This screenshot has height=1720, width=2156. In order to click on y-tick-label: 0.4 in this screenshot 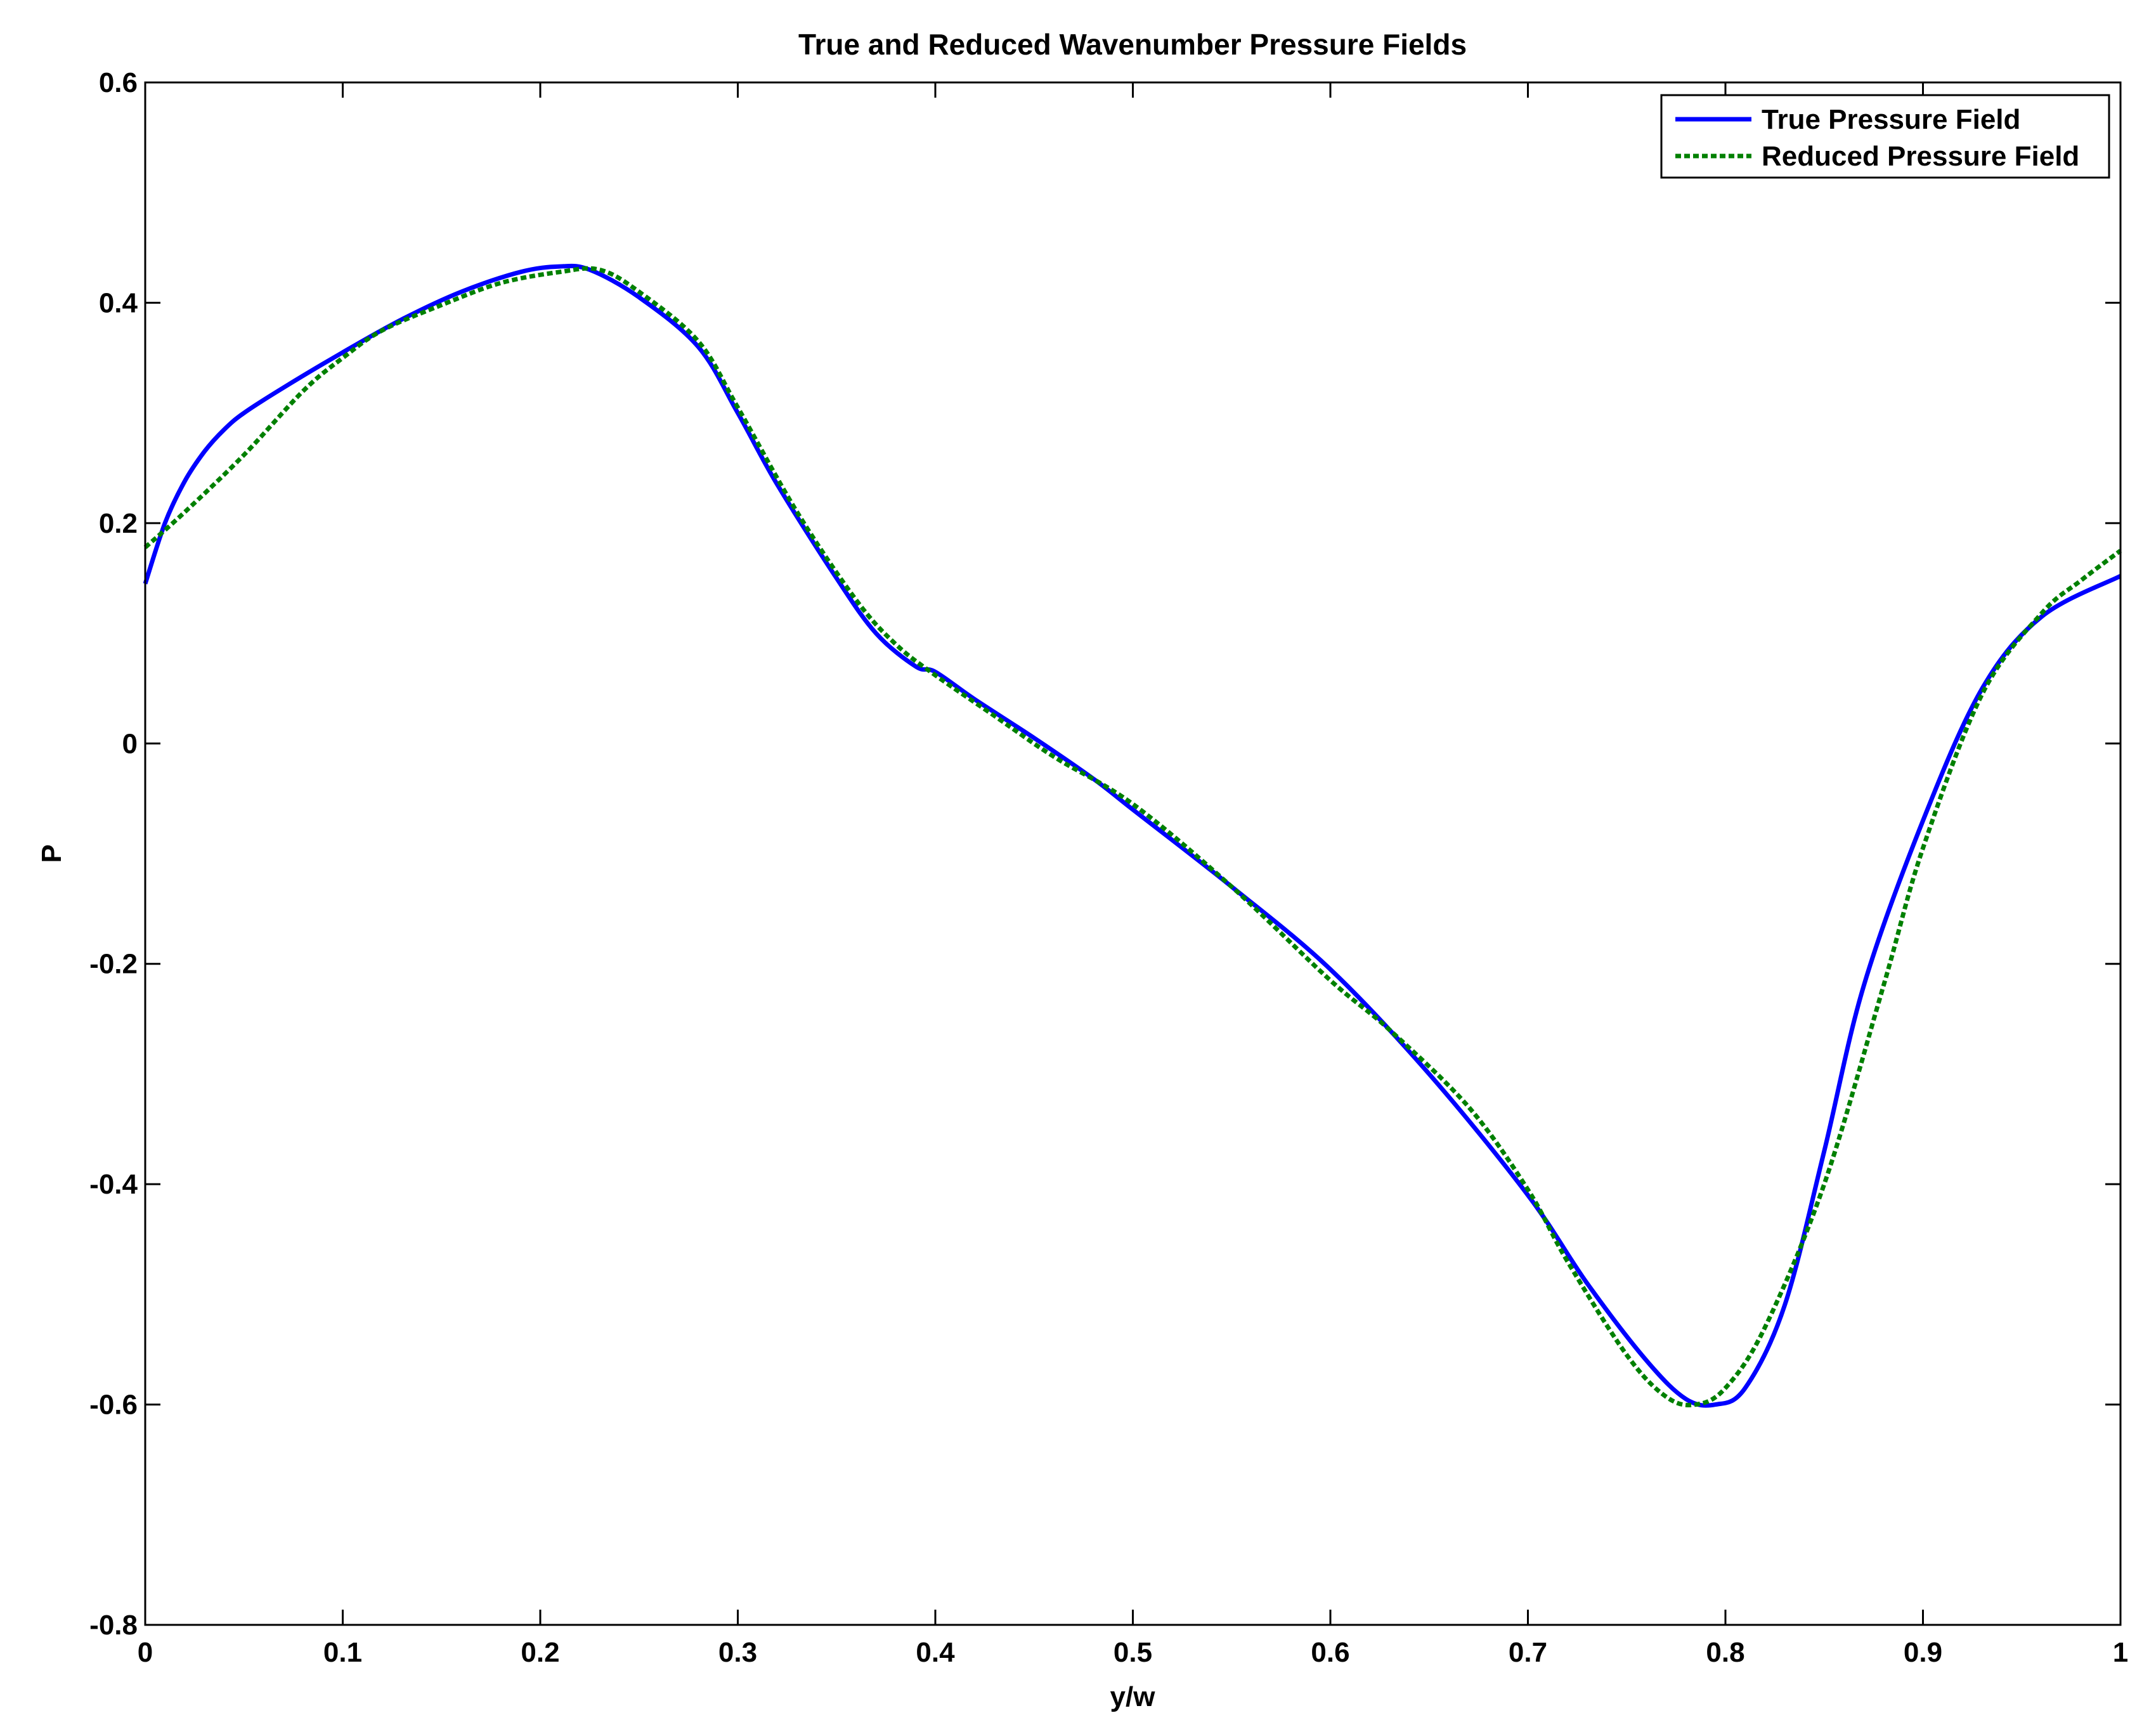, I will do `click(119, 302)`.